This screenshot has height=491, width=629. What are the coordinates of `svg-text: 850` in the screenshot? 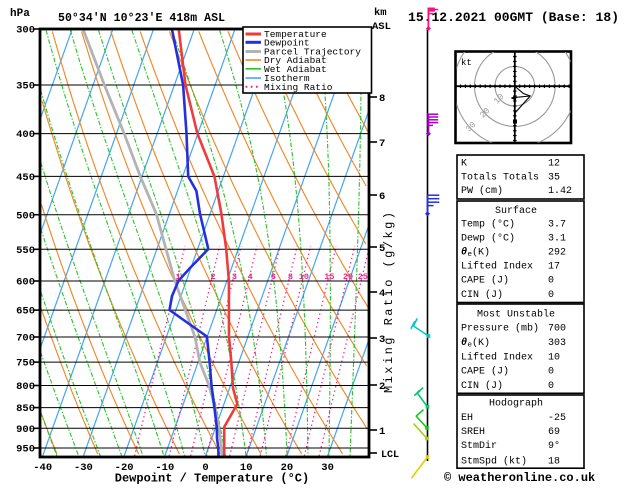 It's located at (25, 409).